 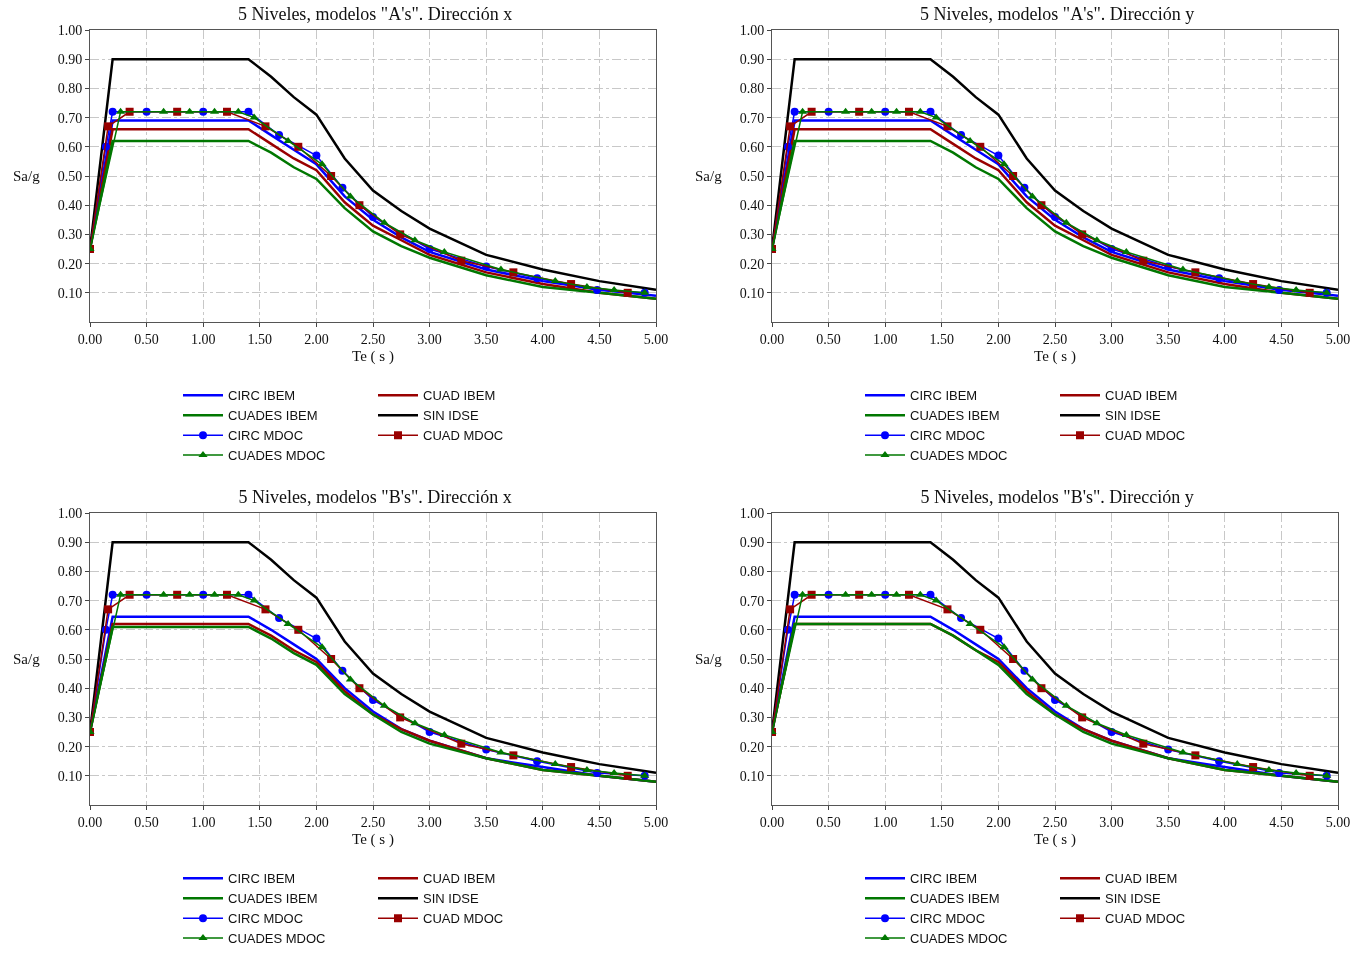 I want to click on legend-label: CUADES IBEM, so click(x=955, y=899).